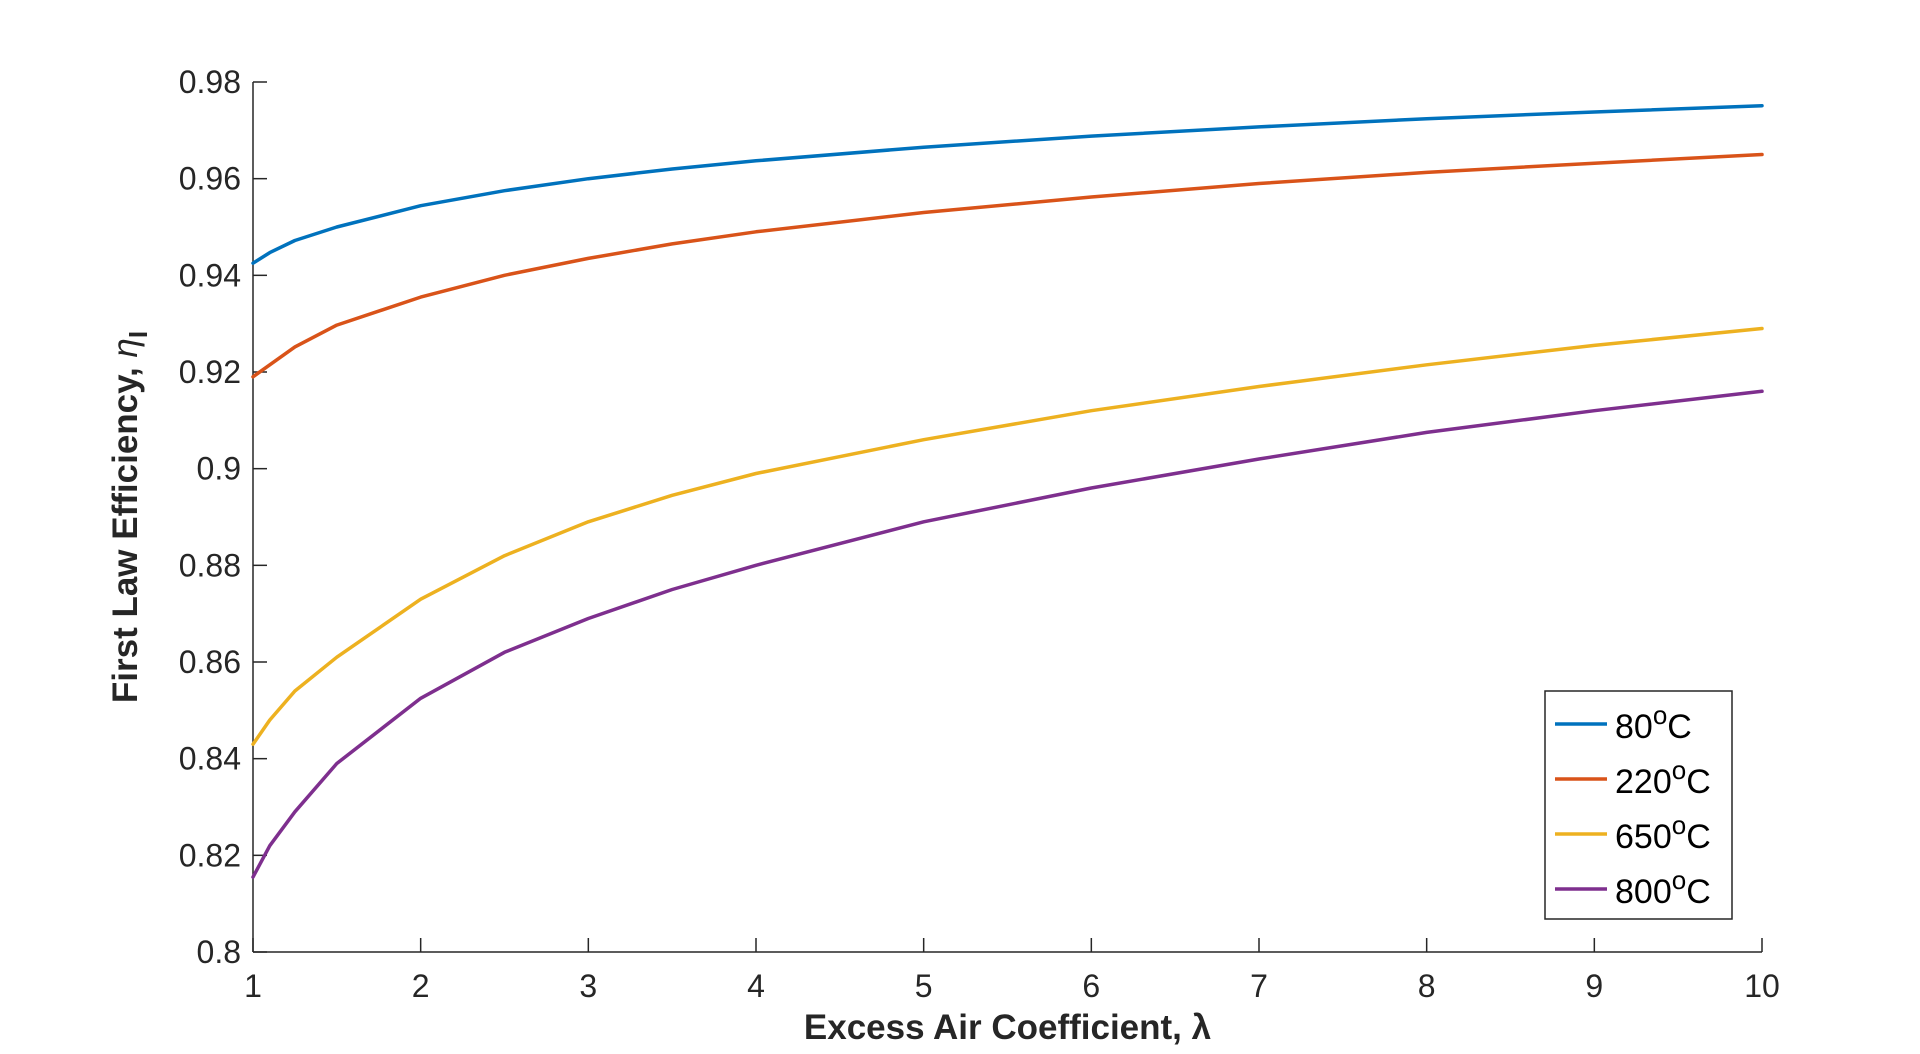  I want to click on legend-label-220: 220oC, so click(1663, 778).